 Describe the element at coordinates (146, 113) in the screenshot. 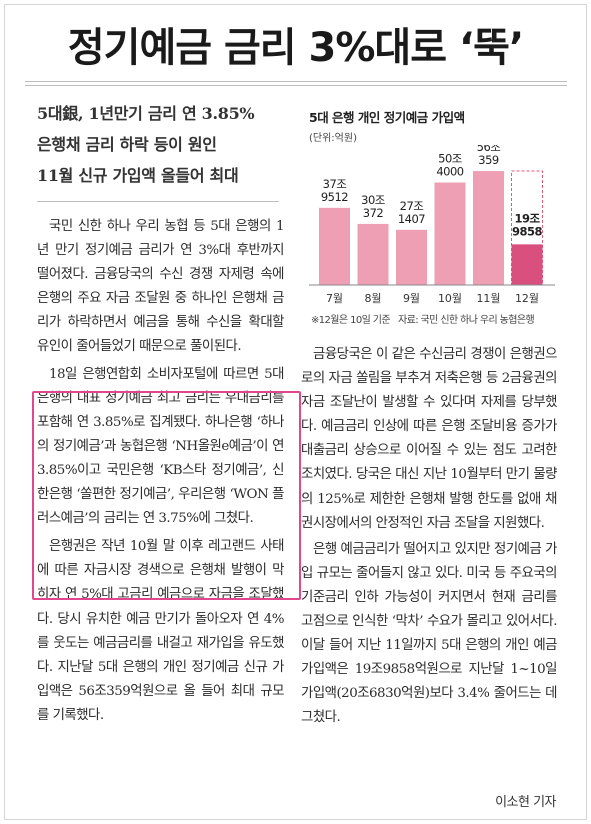

I see `subhead: 5대銀, 1년만기 금리 연 3.85%` at that location.